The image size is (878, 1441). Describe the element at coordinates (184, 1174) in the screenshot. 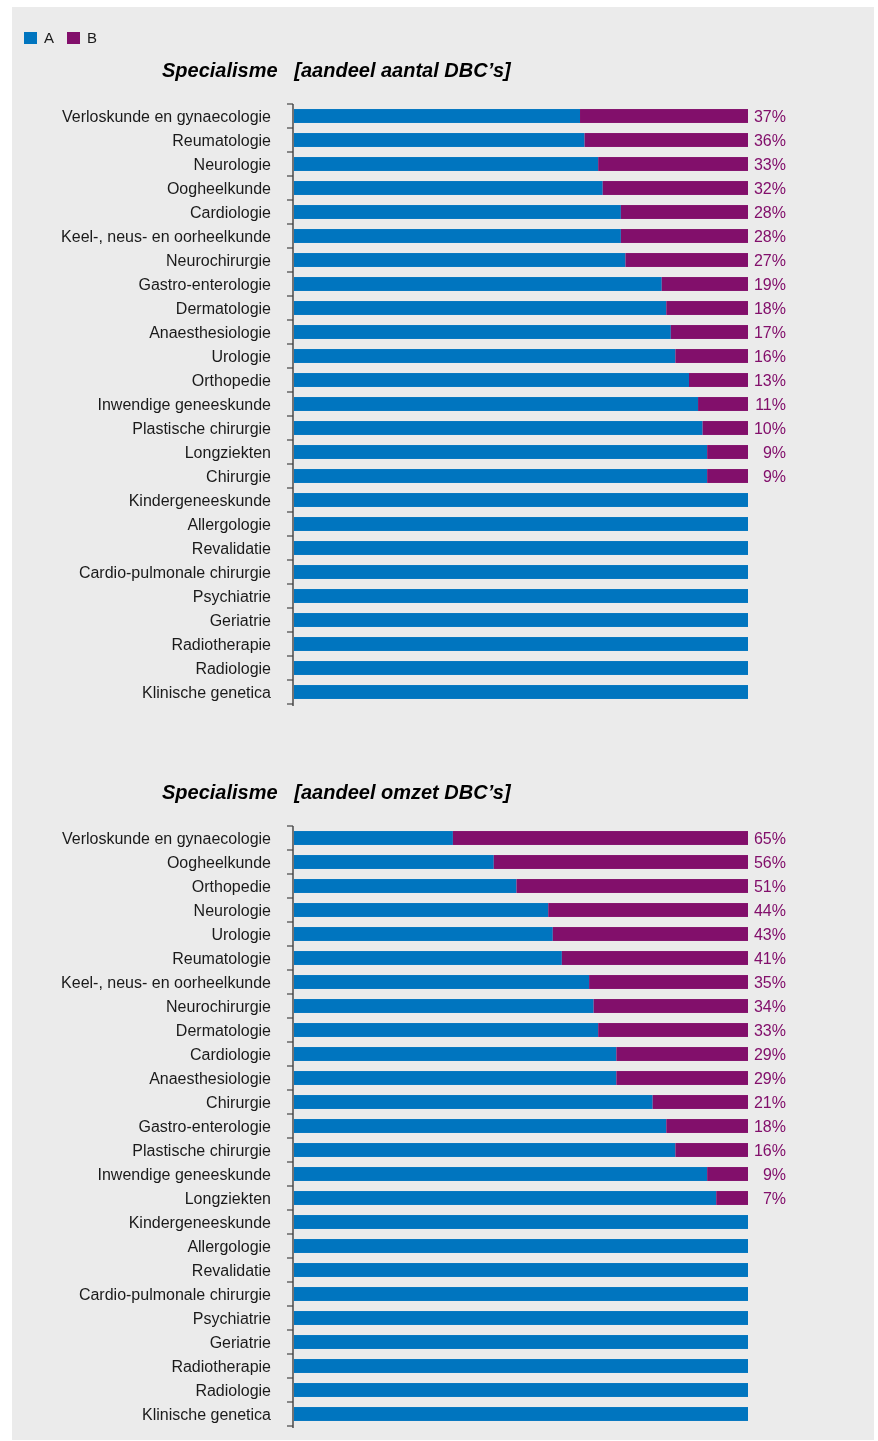

I see `y-tick-label: Inwendige geneeskunde` at that location.